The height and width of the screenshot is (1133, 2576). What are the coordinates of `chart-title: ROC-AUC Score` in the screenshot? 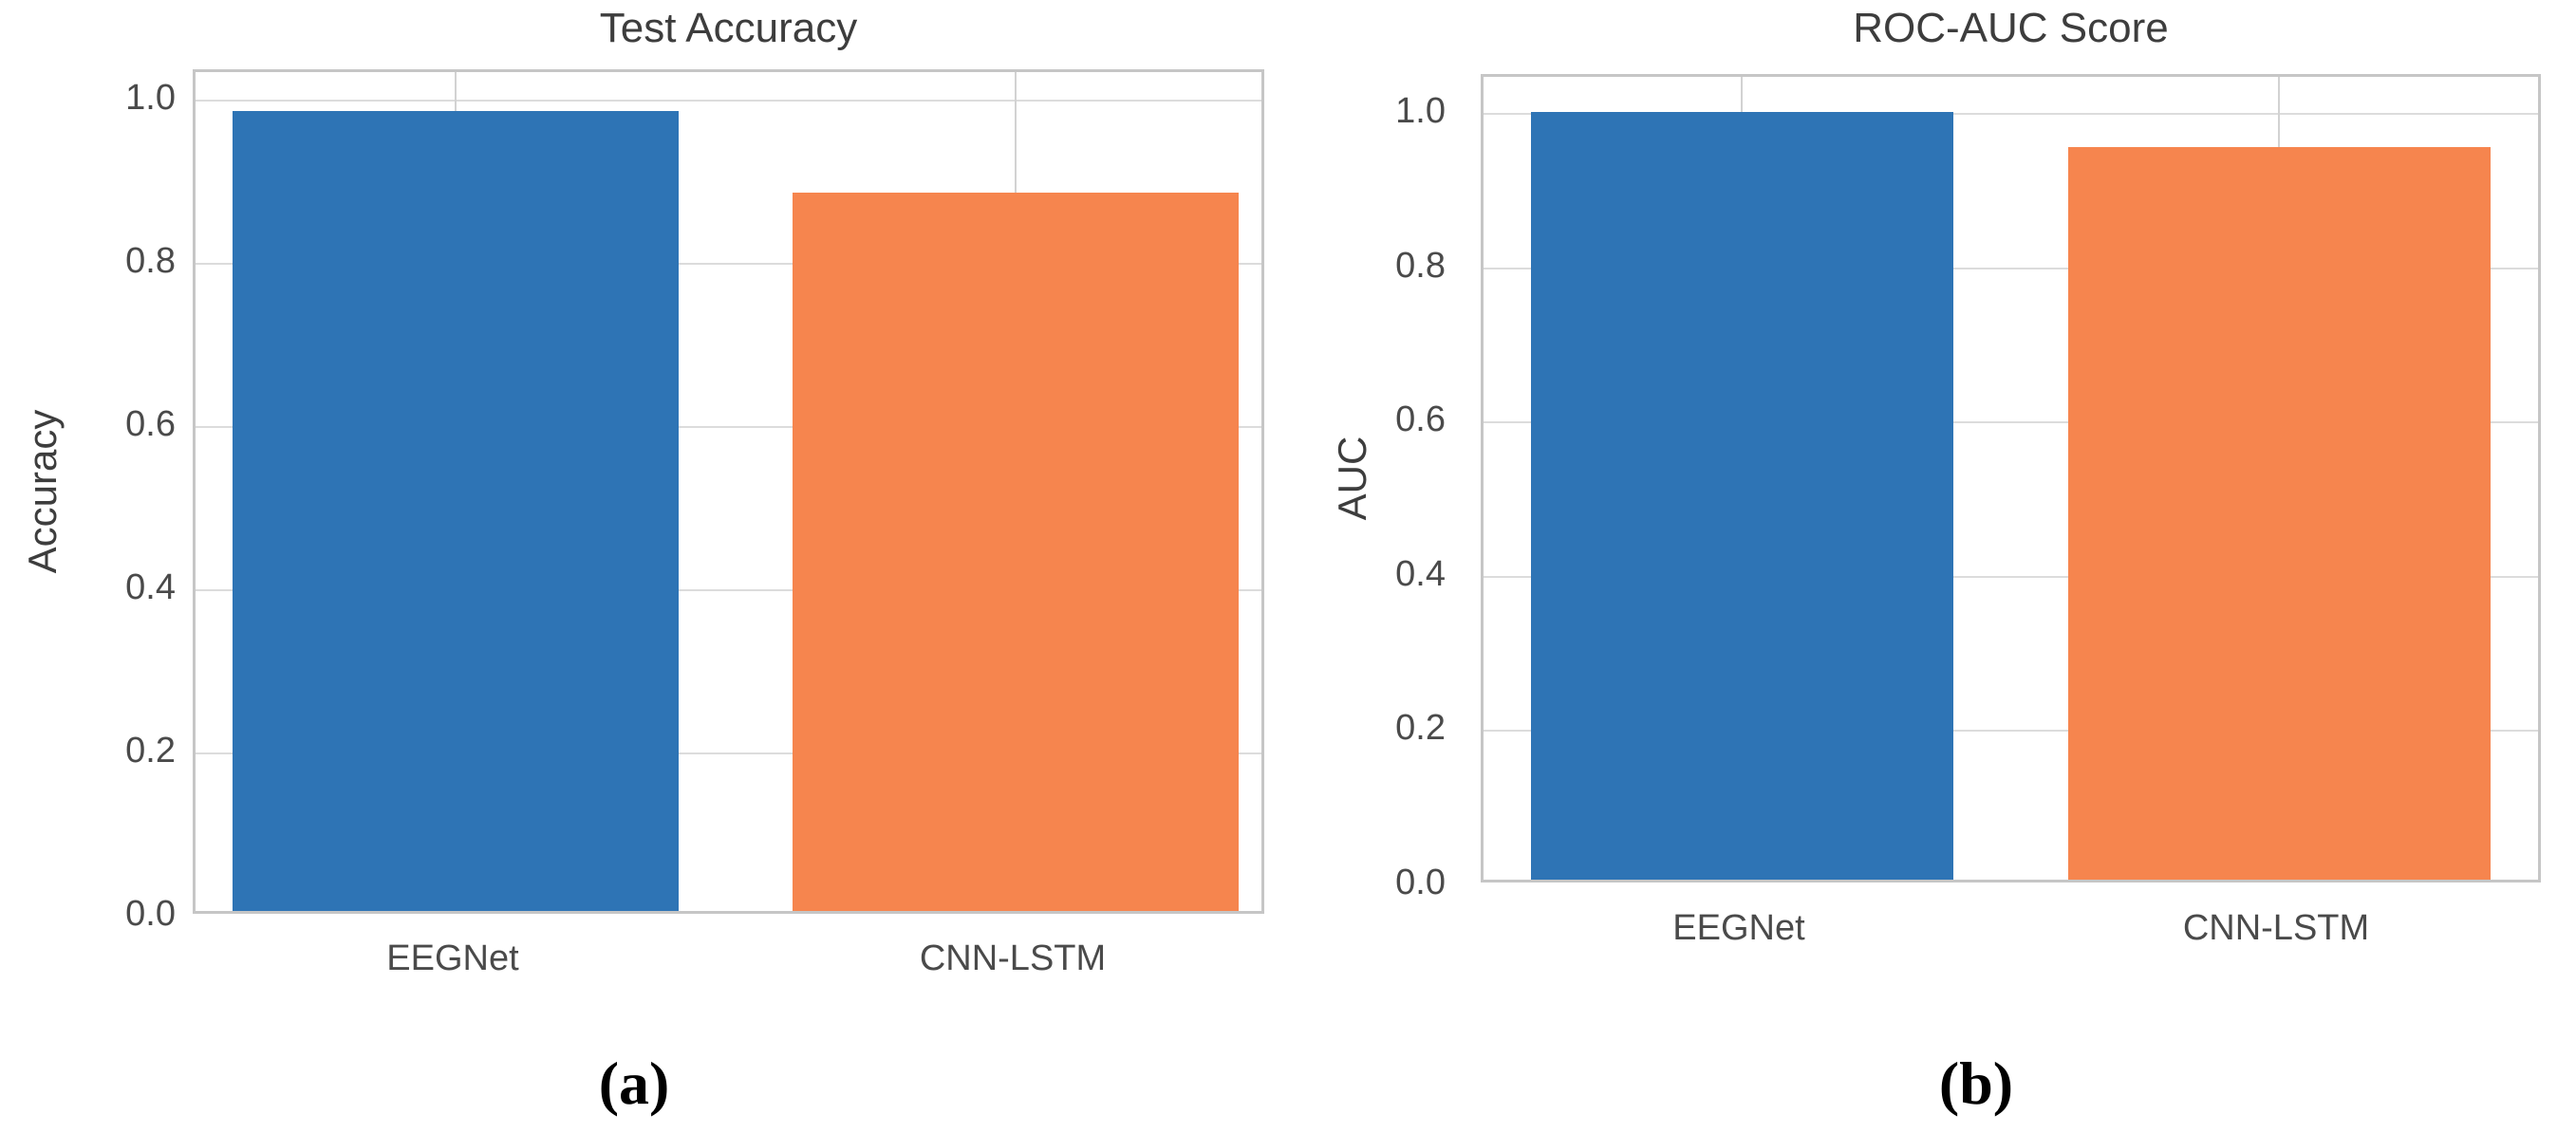 It's located at (2011, 28).